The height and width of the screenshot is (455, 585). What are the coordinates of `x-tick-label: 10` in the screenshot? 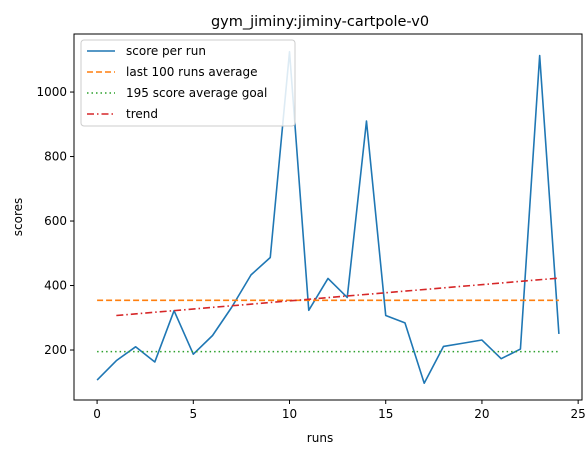 It's located at (289, 414).